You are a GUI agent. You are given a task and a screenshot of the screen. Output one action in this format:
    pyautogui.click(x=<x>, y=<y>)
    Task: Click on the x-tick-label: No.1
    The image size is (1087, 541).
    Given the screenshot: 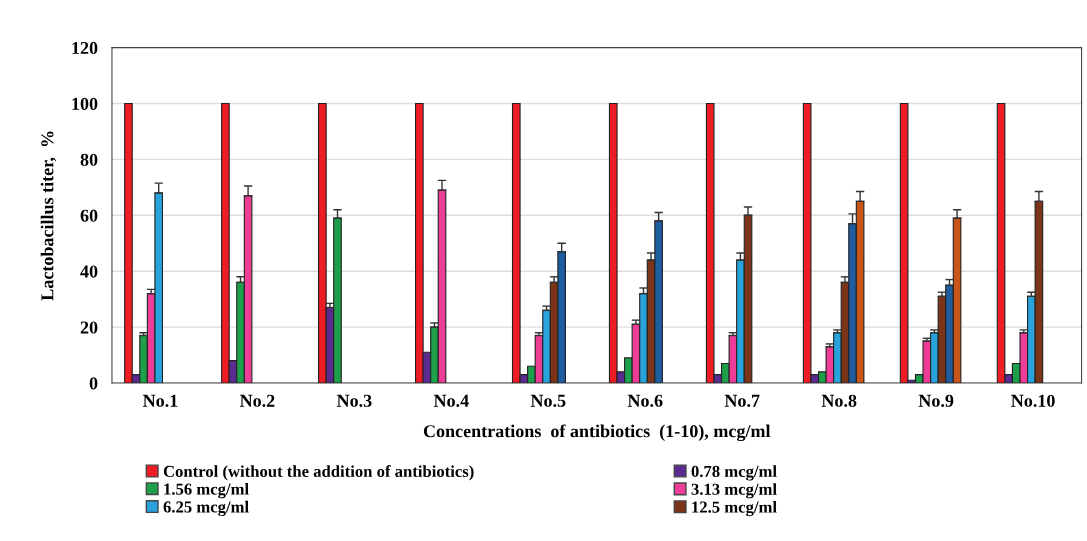 What is the action you would take?
    pyautogui.click(x=160, y=400)
    